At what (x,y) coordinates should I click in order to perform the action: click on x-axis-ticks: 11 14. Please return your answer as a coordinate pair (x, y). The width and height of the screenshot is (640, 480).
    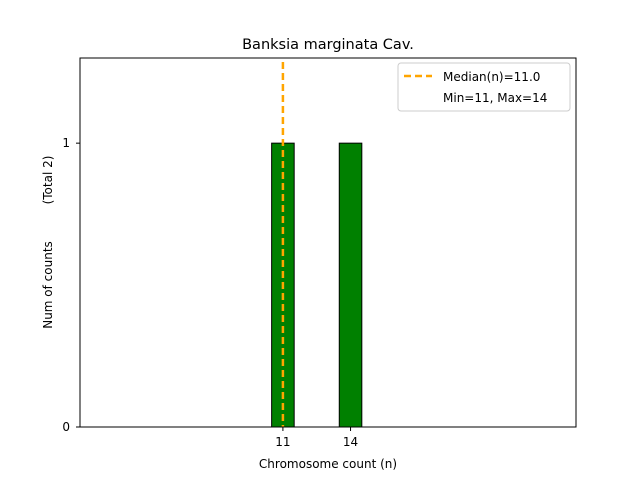
    Looking at the image, I should click on (316, 438).